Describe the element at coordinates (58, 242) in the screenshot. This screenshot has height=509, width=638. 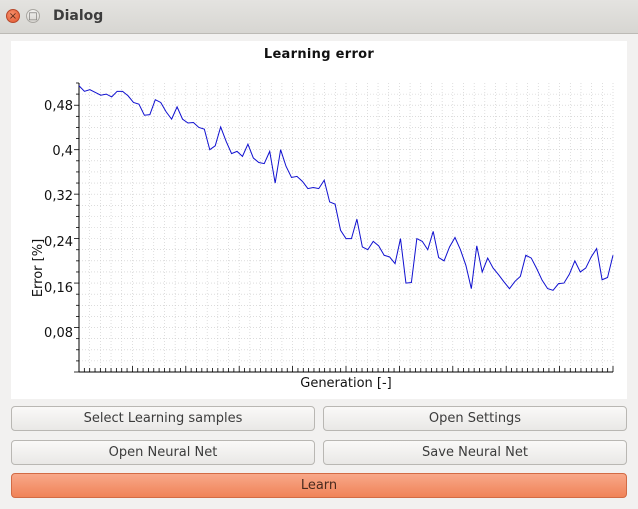
I see `y-tick-label: 0,24` at that location.